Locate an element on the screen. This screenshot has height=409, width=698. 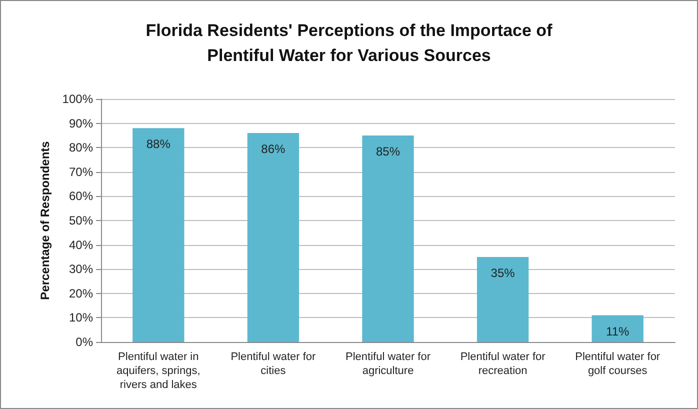
data-label: 88% is located at coordinates (158, 144).